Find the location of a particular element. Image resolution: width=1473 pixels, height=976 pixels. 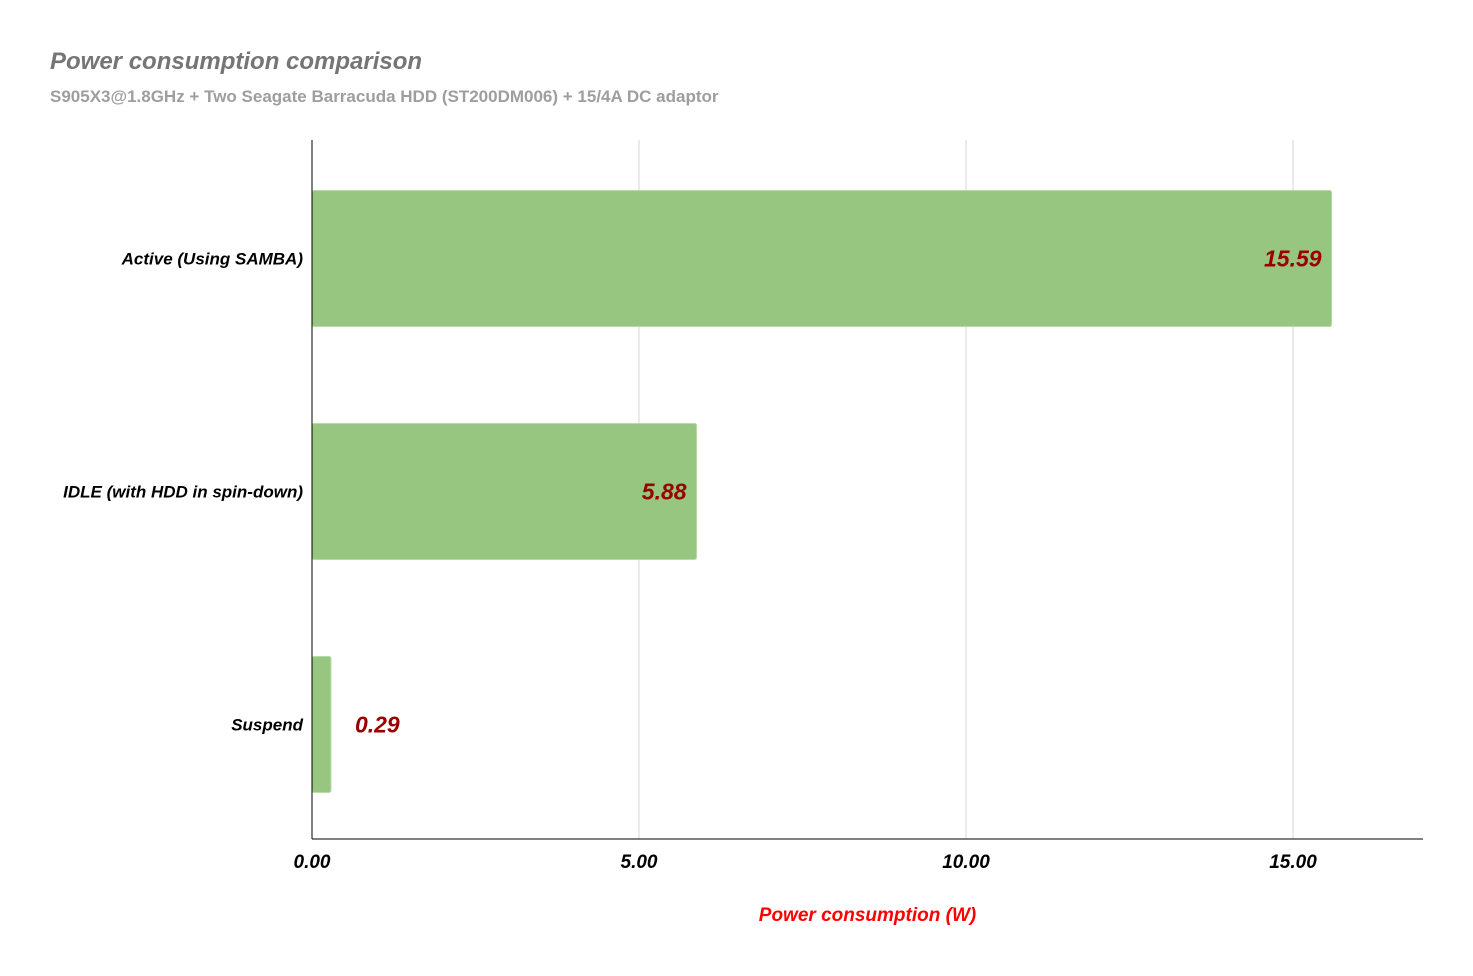

x-tick-label-3: 15.00 is located at coordinates (1293, 862).